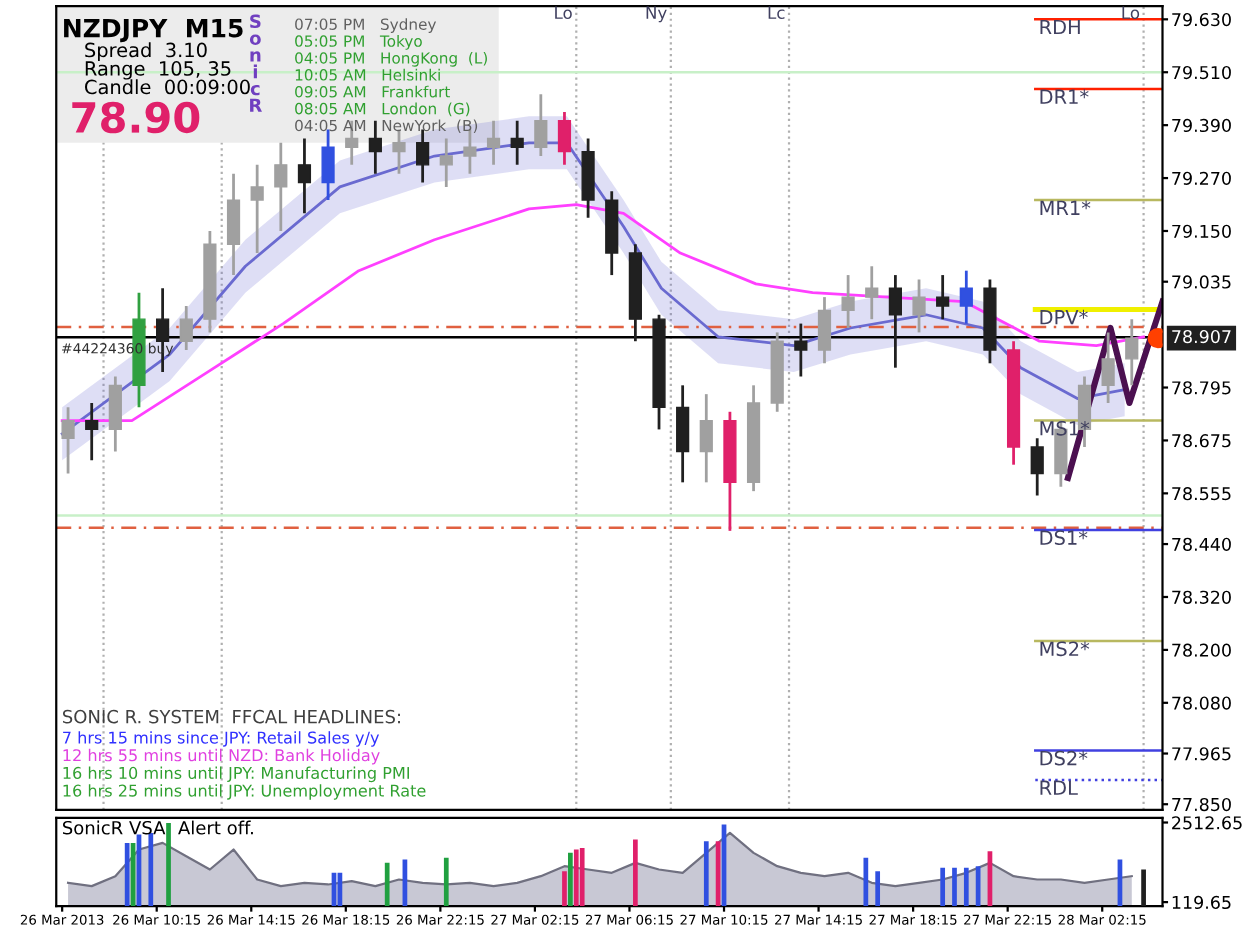 This screenshot has height=938, width=1250. Describe the element at coordinates (236, 774) in the screenshot. I see `annotation: 16 hrs 10 mins until JPY: Manufacturing PMI` at that location.